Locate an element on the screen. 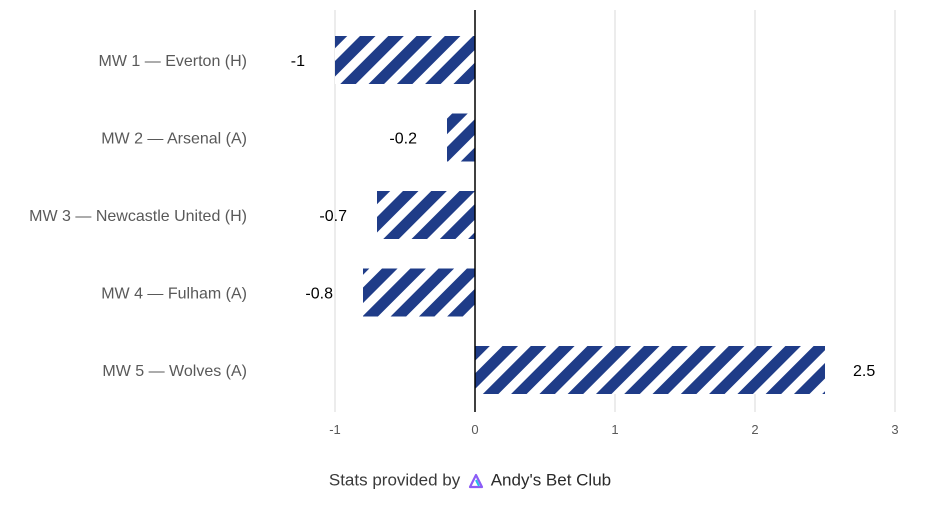 This screenshot has width=940, height=512. attribution-footer: Stats provided by Andy's Bet Club is located at coordinates (470, 480).